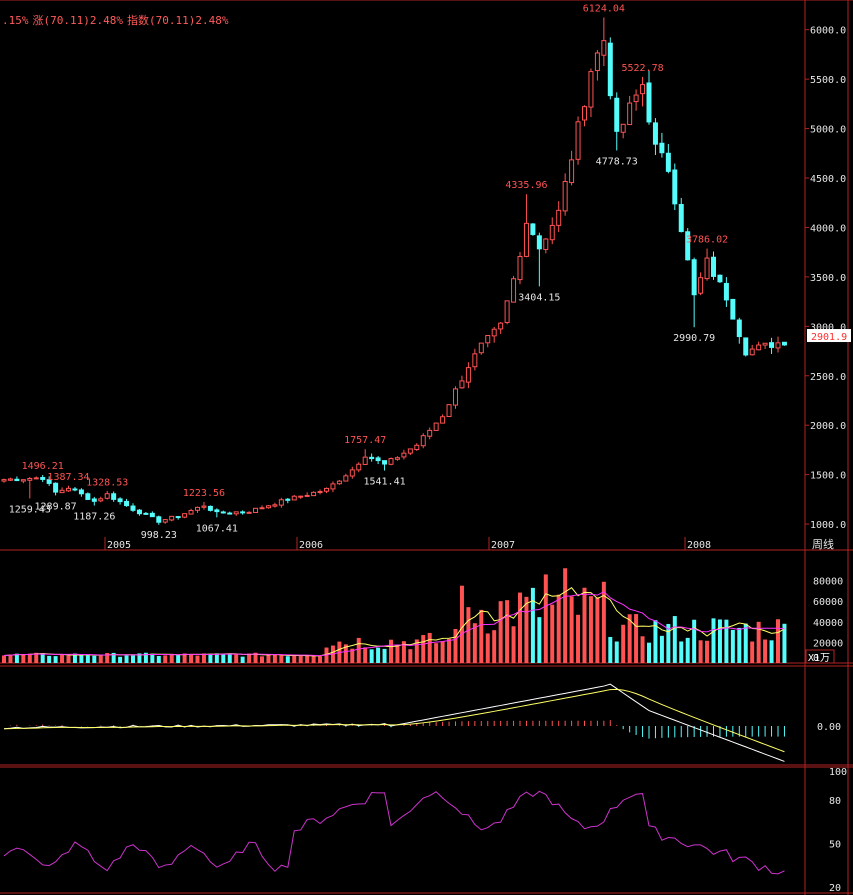  I want to click on volume-unit-label: X1万, so click(819, 658).